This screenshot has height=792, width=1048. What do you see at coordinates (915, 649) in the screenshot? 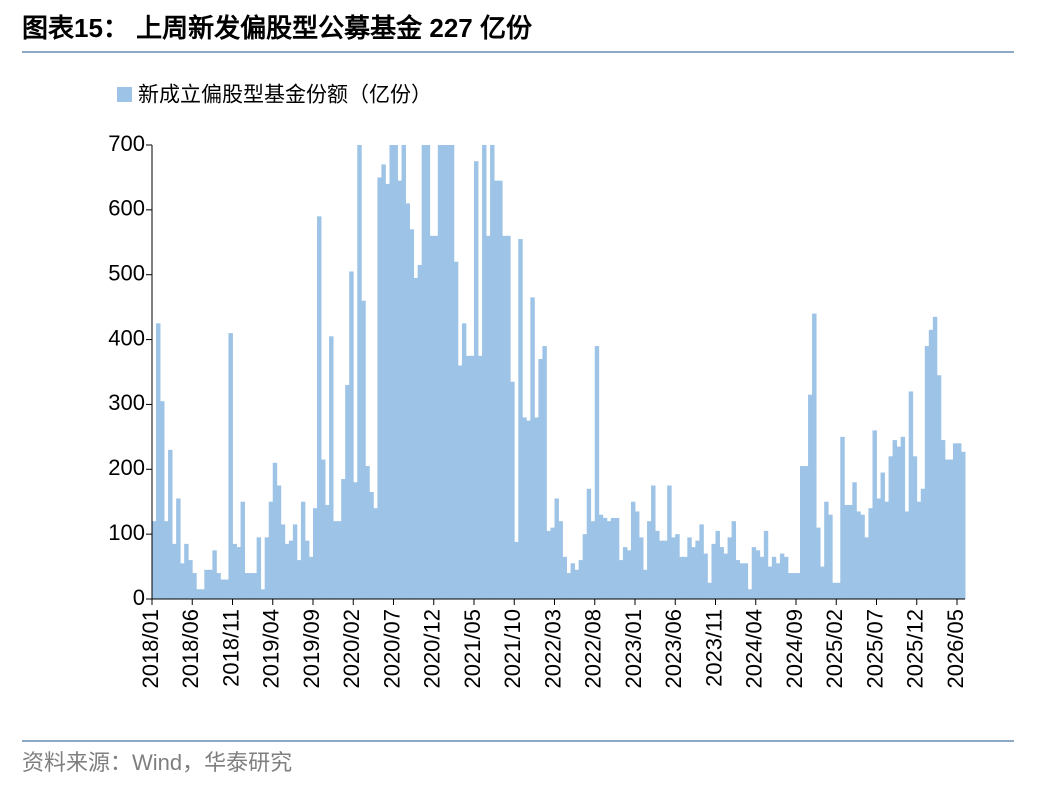
I see `x-tick-label: 2025/12` at bounding box center [915, 649].